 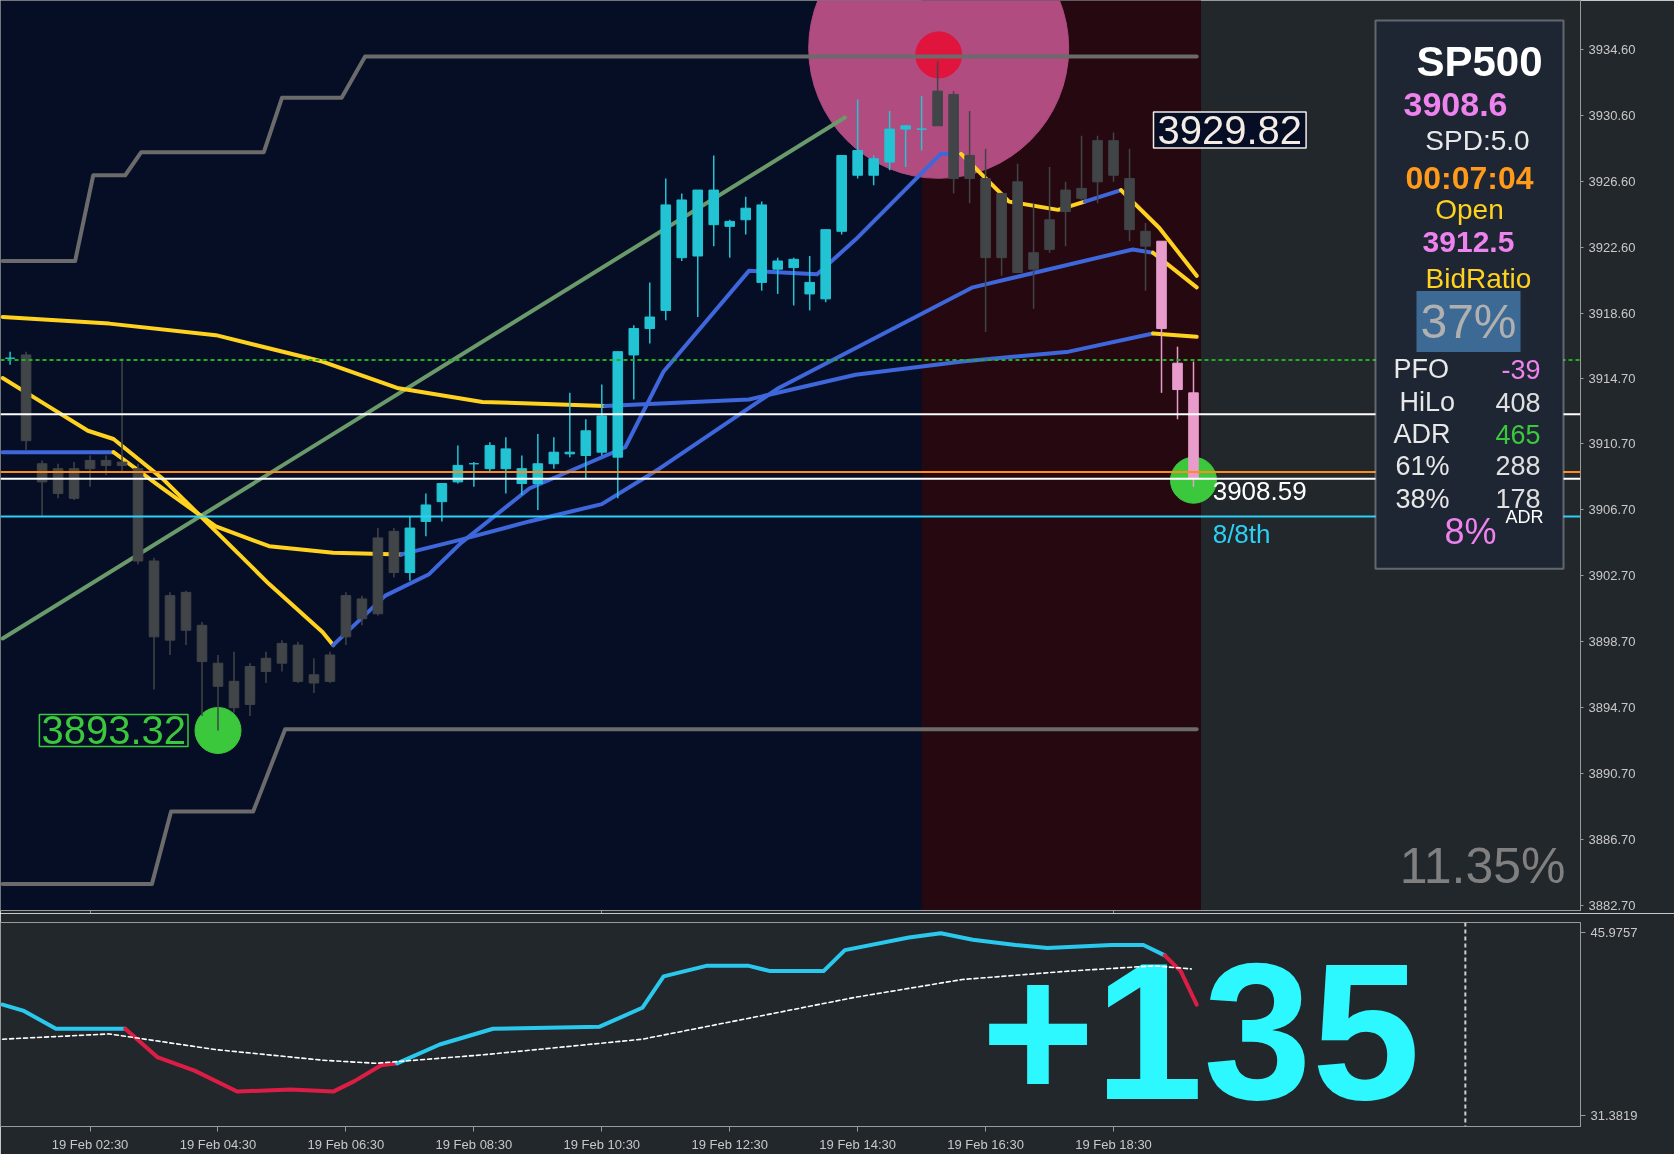 I want to click on annotation: SPD:5.0, so click(x=1477, y=140).